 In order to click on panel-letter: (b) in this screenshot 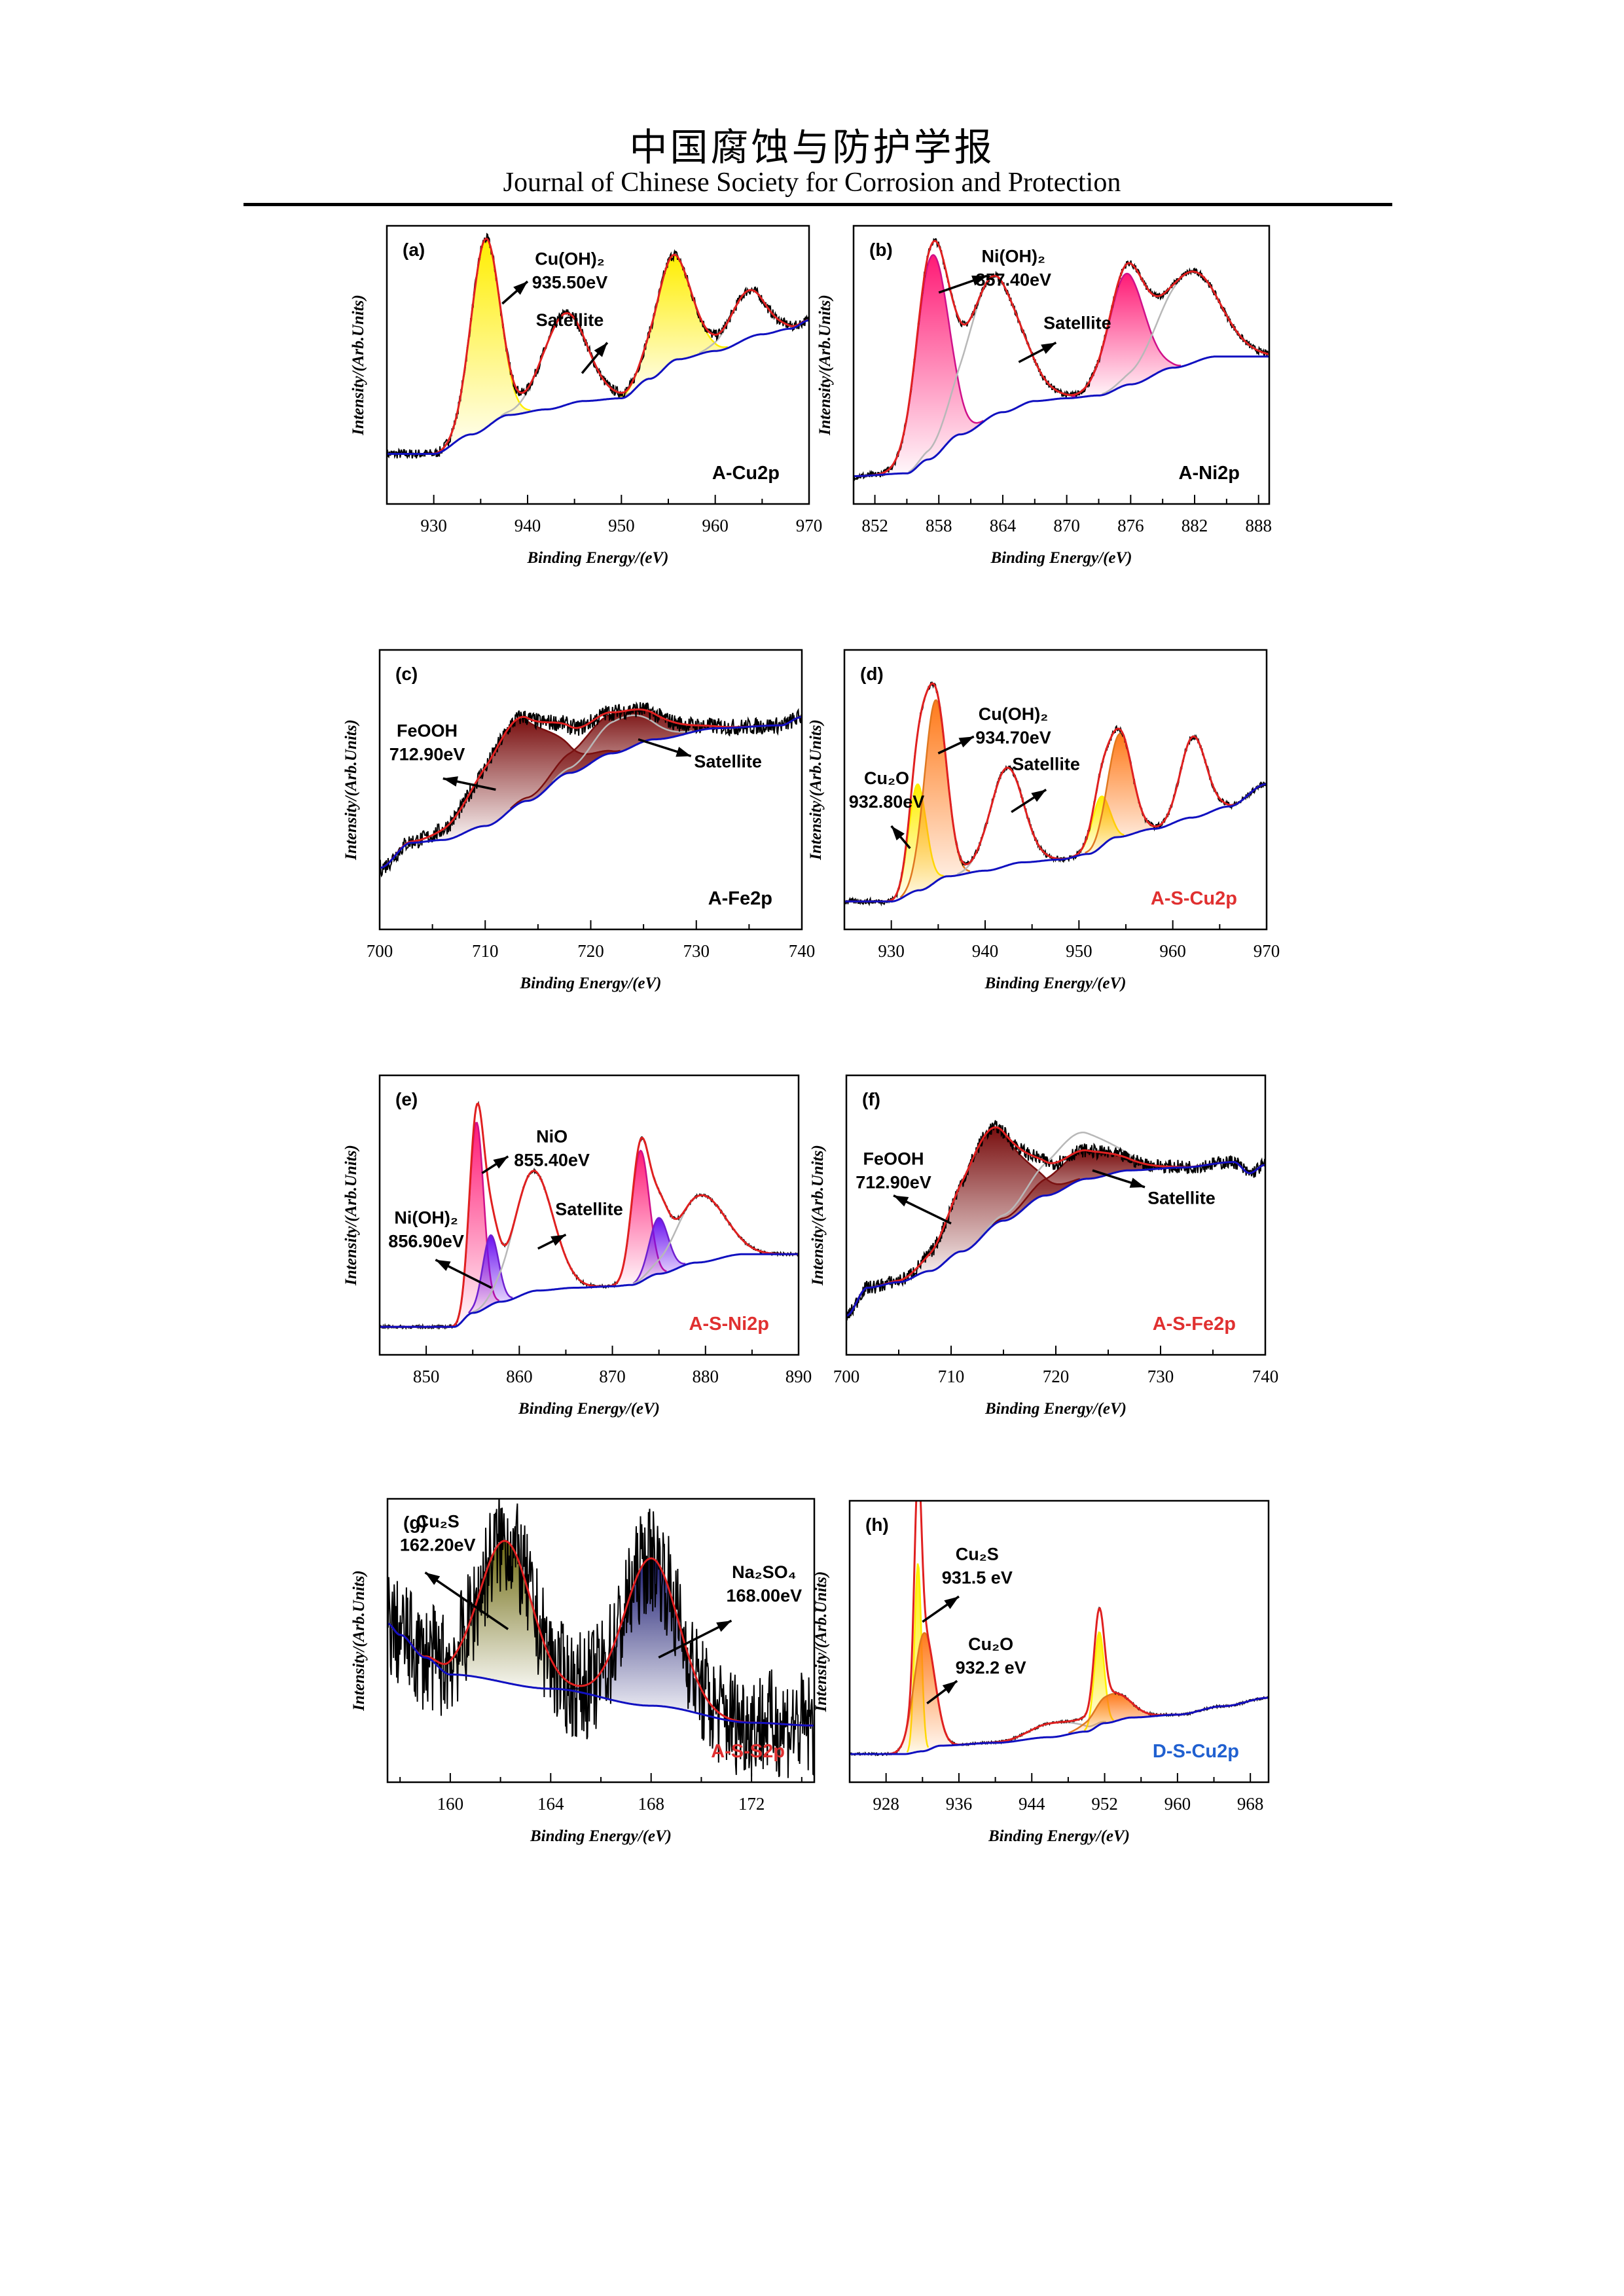, I will do `click(881, 250)`.